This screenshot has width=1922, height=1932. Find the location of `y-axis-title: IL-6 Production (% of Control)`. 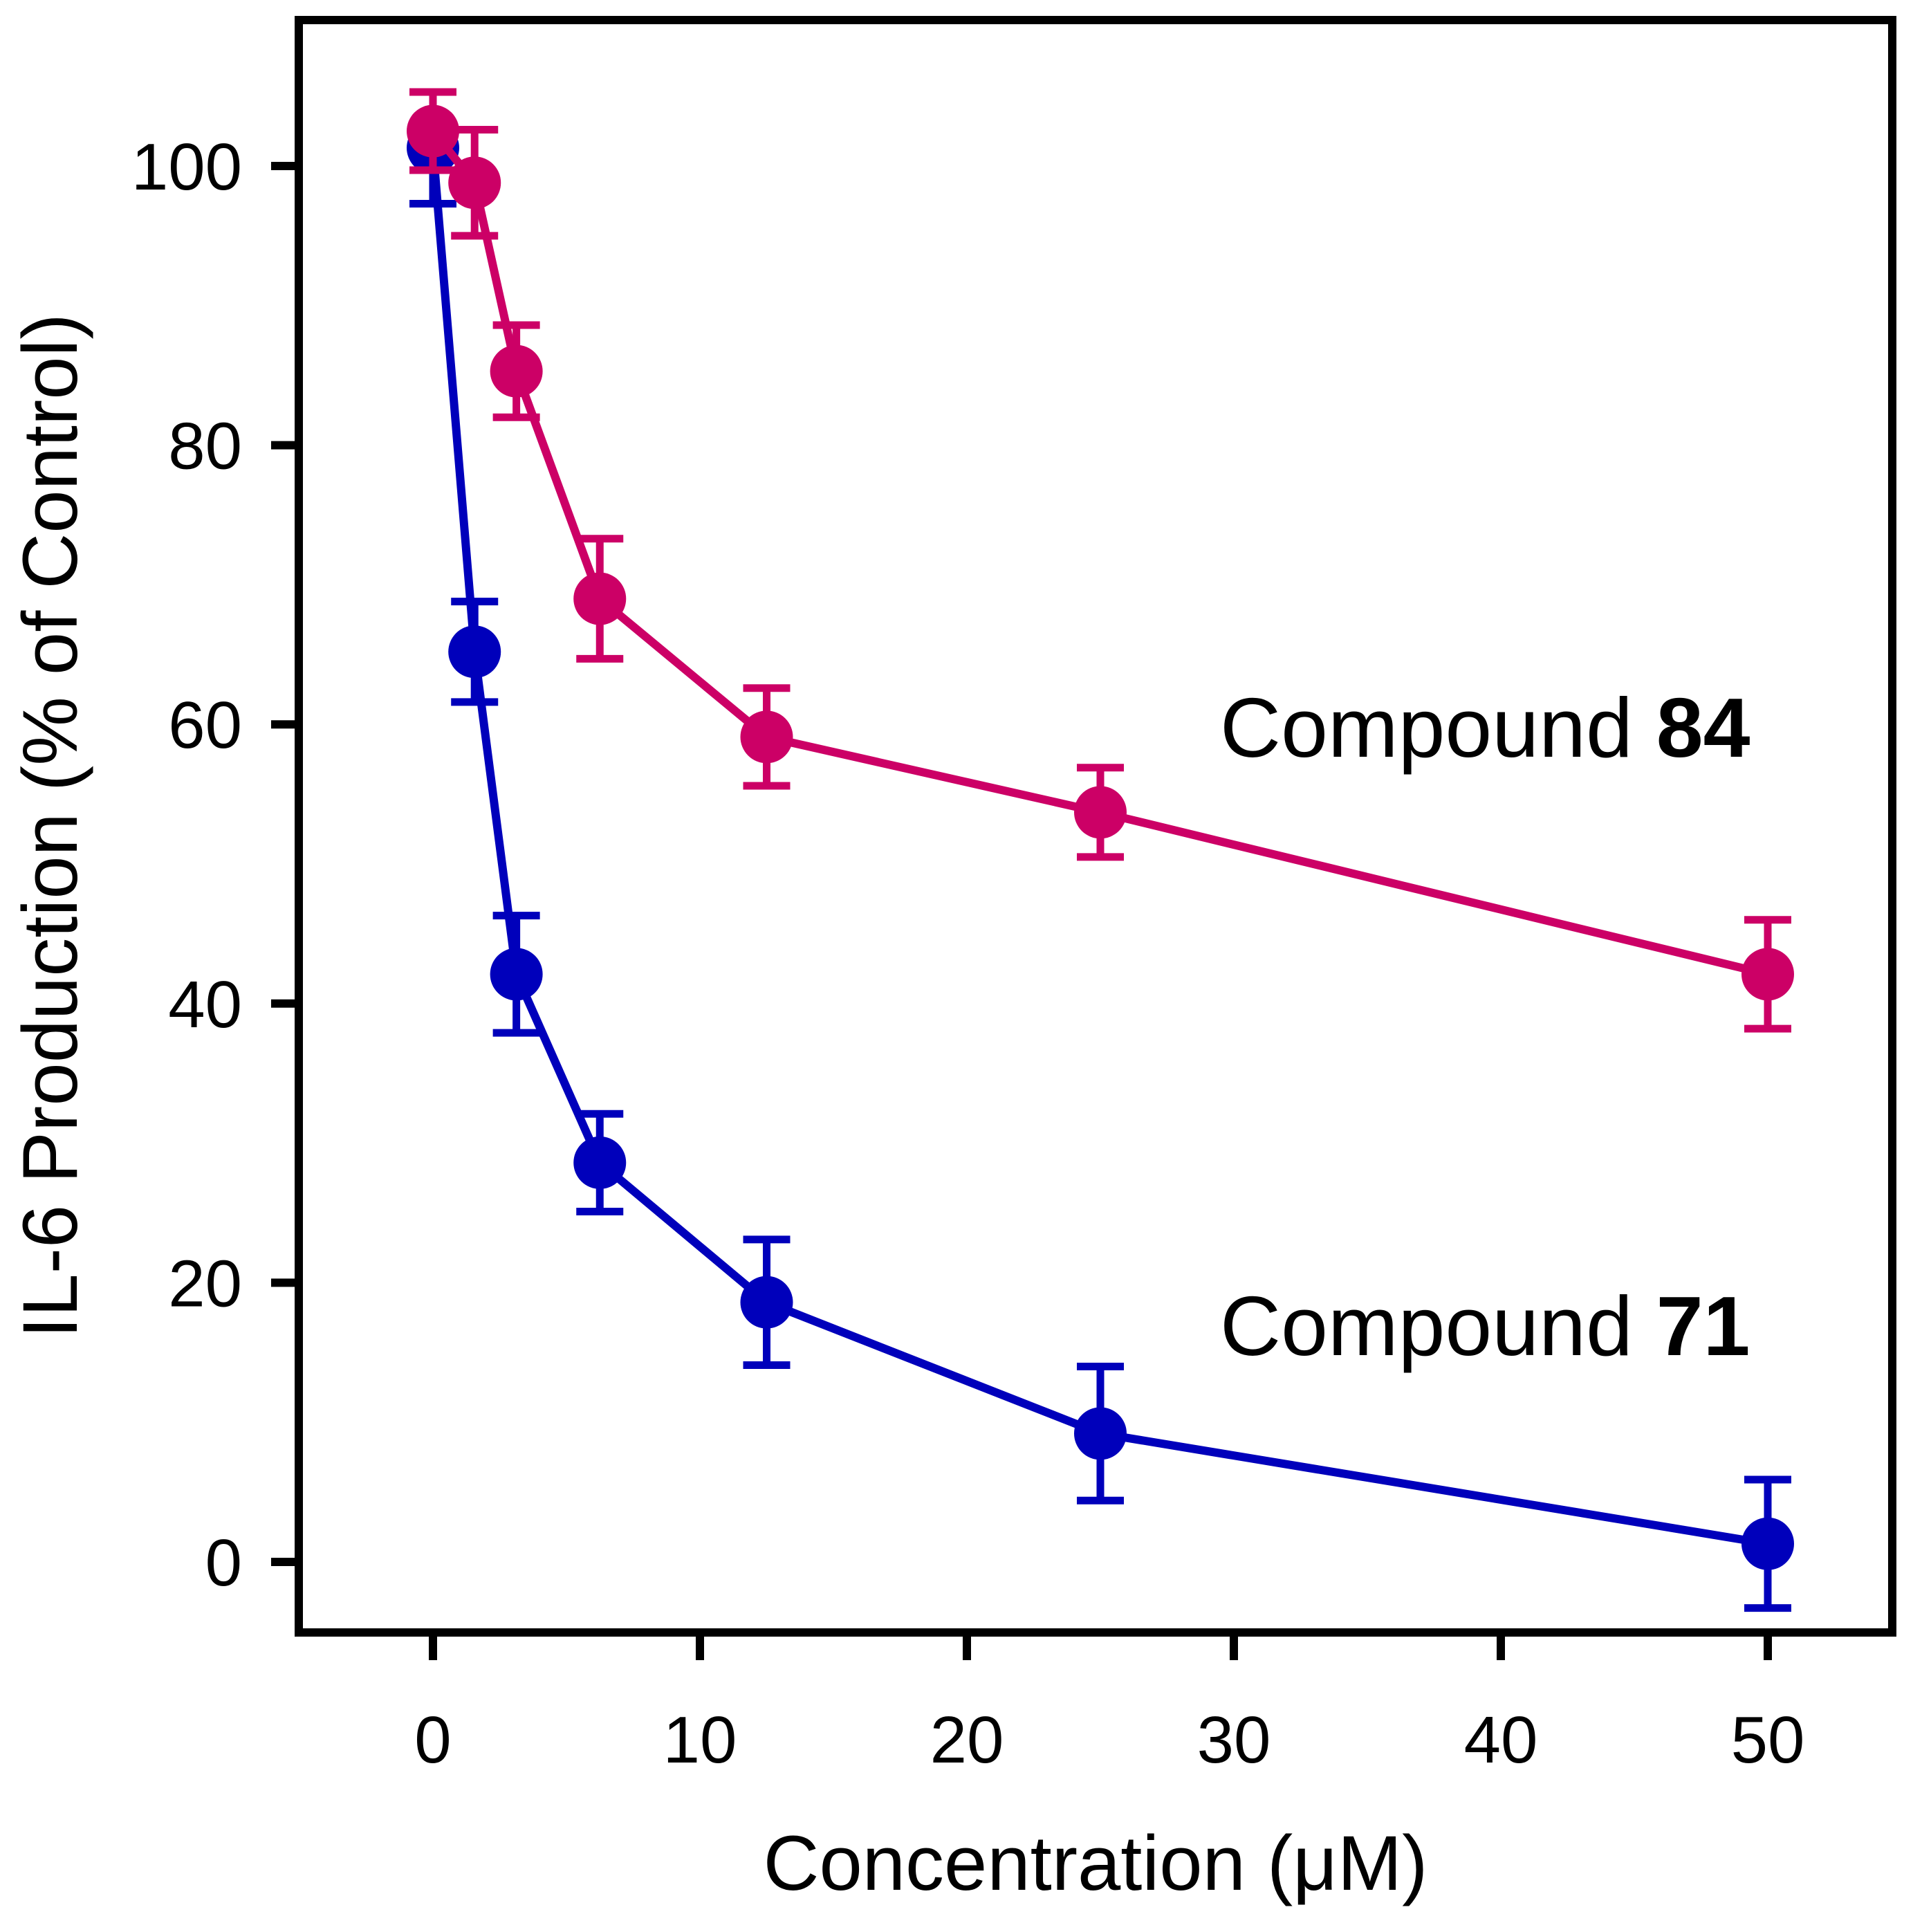

y-axis-title: IL-6 Production (% of Control) is located at coordinates (50, 825).